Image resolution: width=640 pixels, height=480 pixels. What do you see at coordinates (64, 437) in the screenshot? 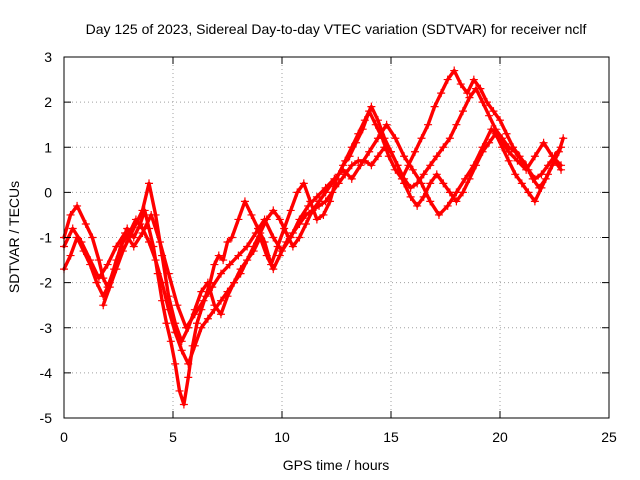
I see `x-tick-label: 0` at bounding box center [64, 437].